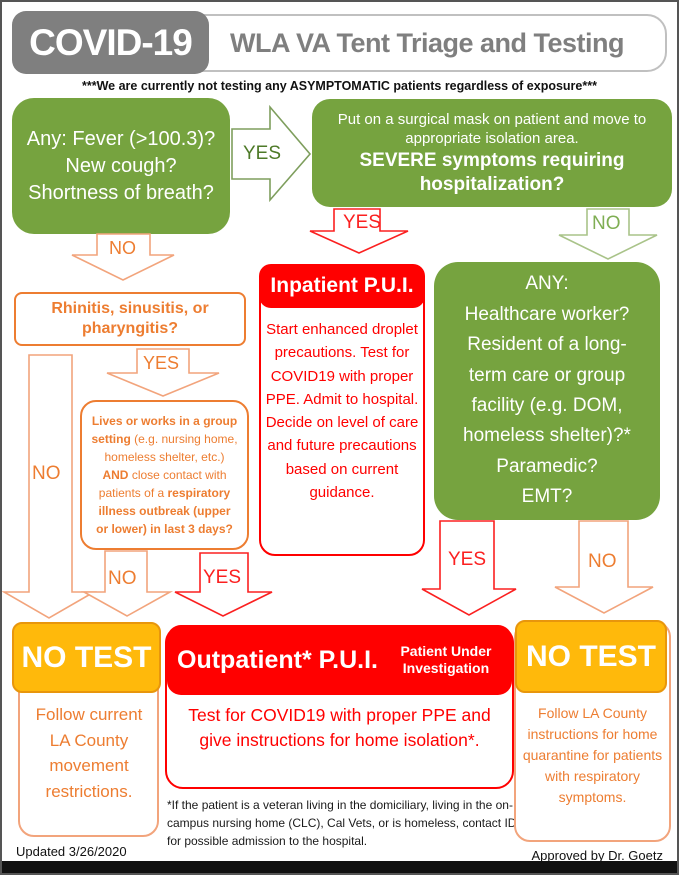 The height and width of the screenshot is (875, 679). I want to click on node-inpatient-pui, so click(342, 410).